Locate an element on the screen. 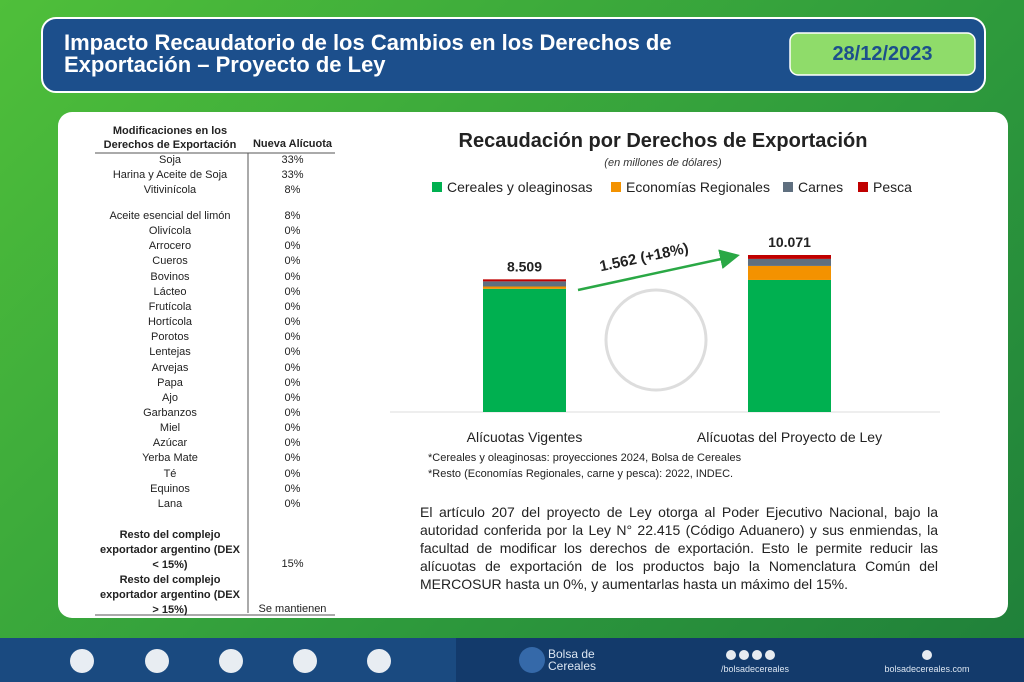 The image size is (1024, 682). chart-title: Recaudación por Derechos de Exportación is located at coordinates (663, 141).